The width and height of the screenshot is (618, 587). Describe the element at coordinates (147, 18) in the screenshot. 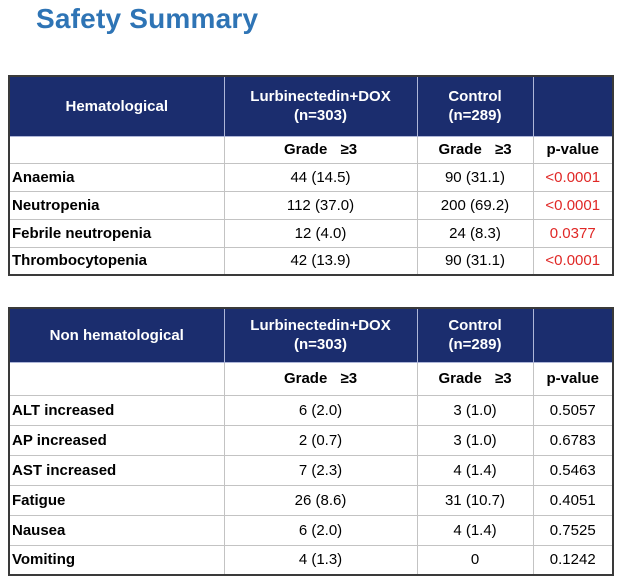

I see `page-title: Safety Summary` at that location.